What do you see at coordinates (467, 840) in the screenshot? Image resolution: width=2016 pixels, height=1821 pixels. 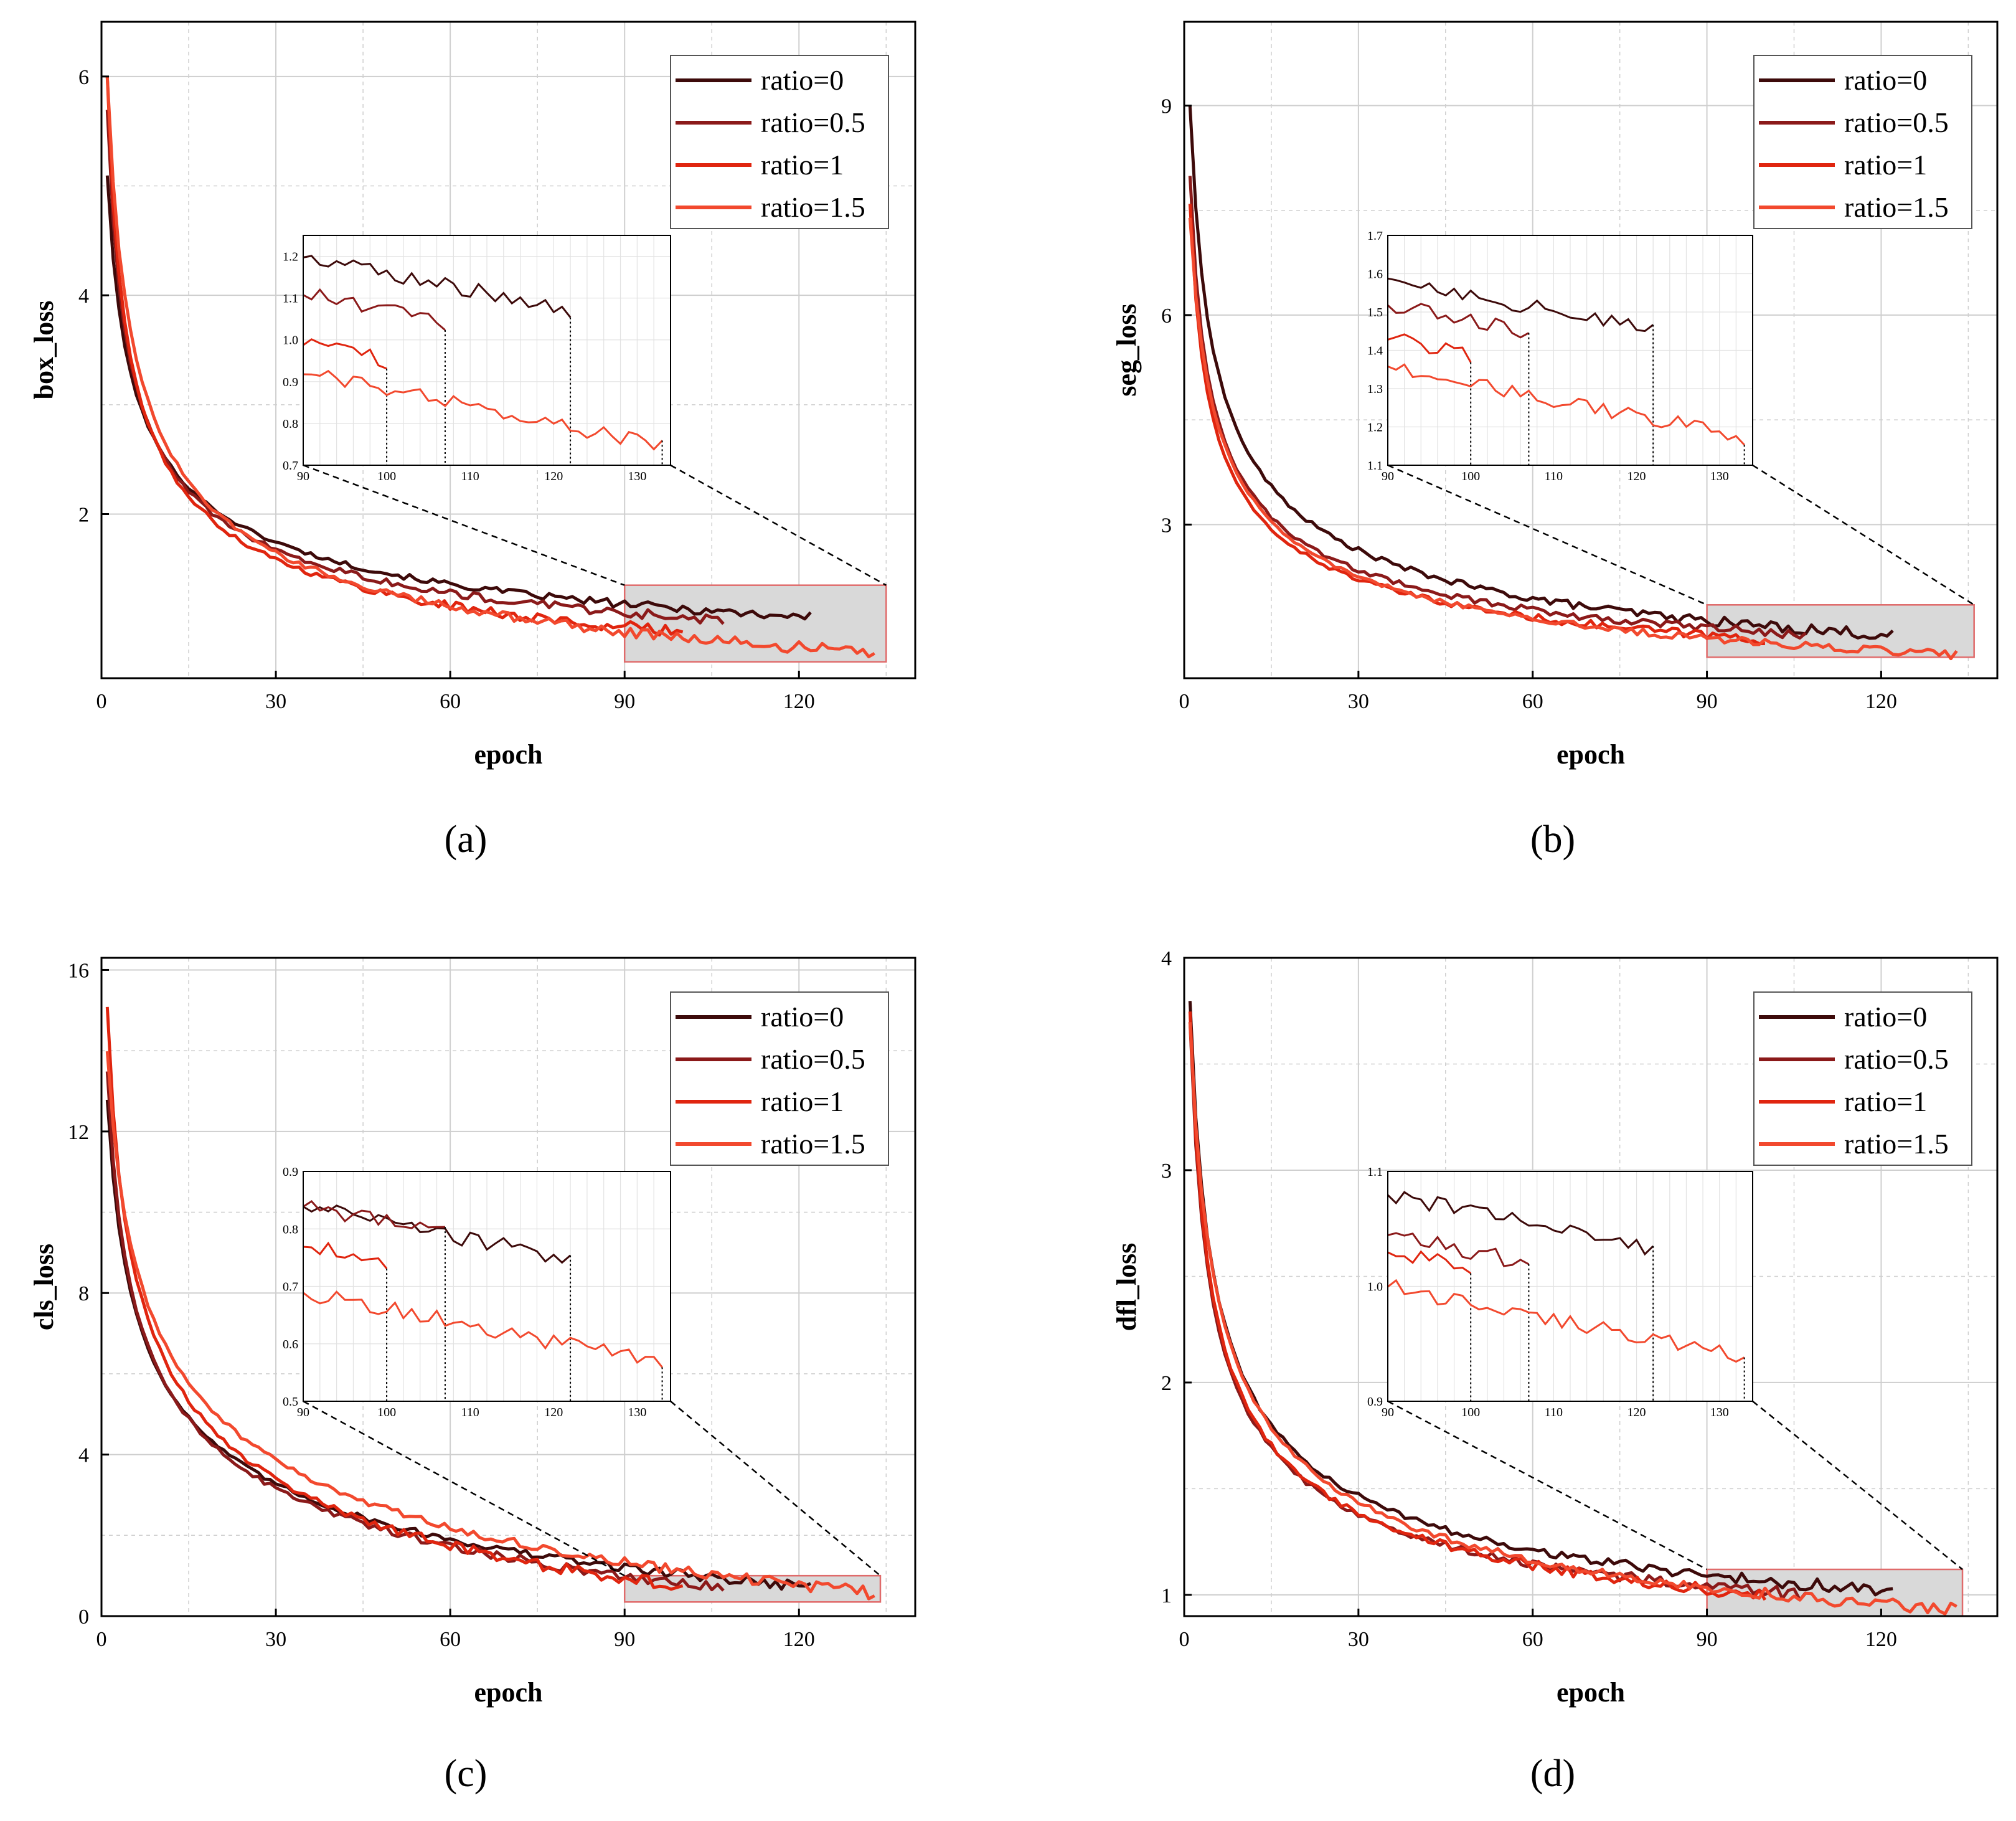 I see `figure-caption: (a)` at bounding box center [467, 840].